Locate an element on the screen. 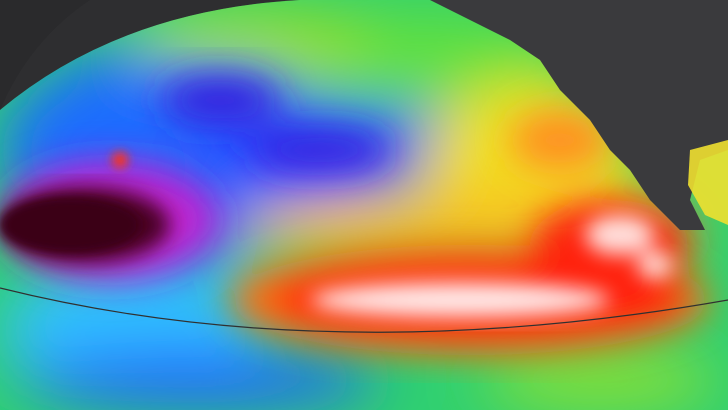 The width and height of the screenshot is (728, 410). central-america-landmass is located at coordinates (708, 182).